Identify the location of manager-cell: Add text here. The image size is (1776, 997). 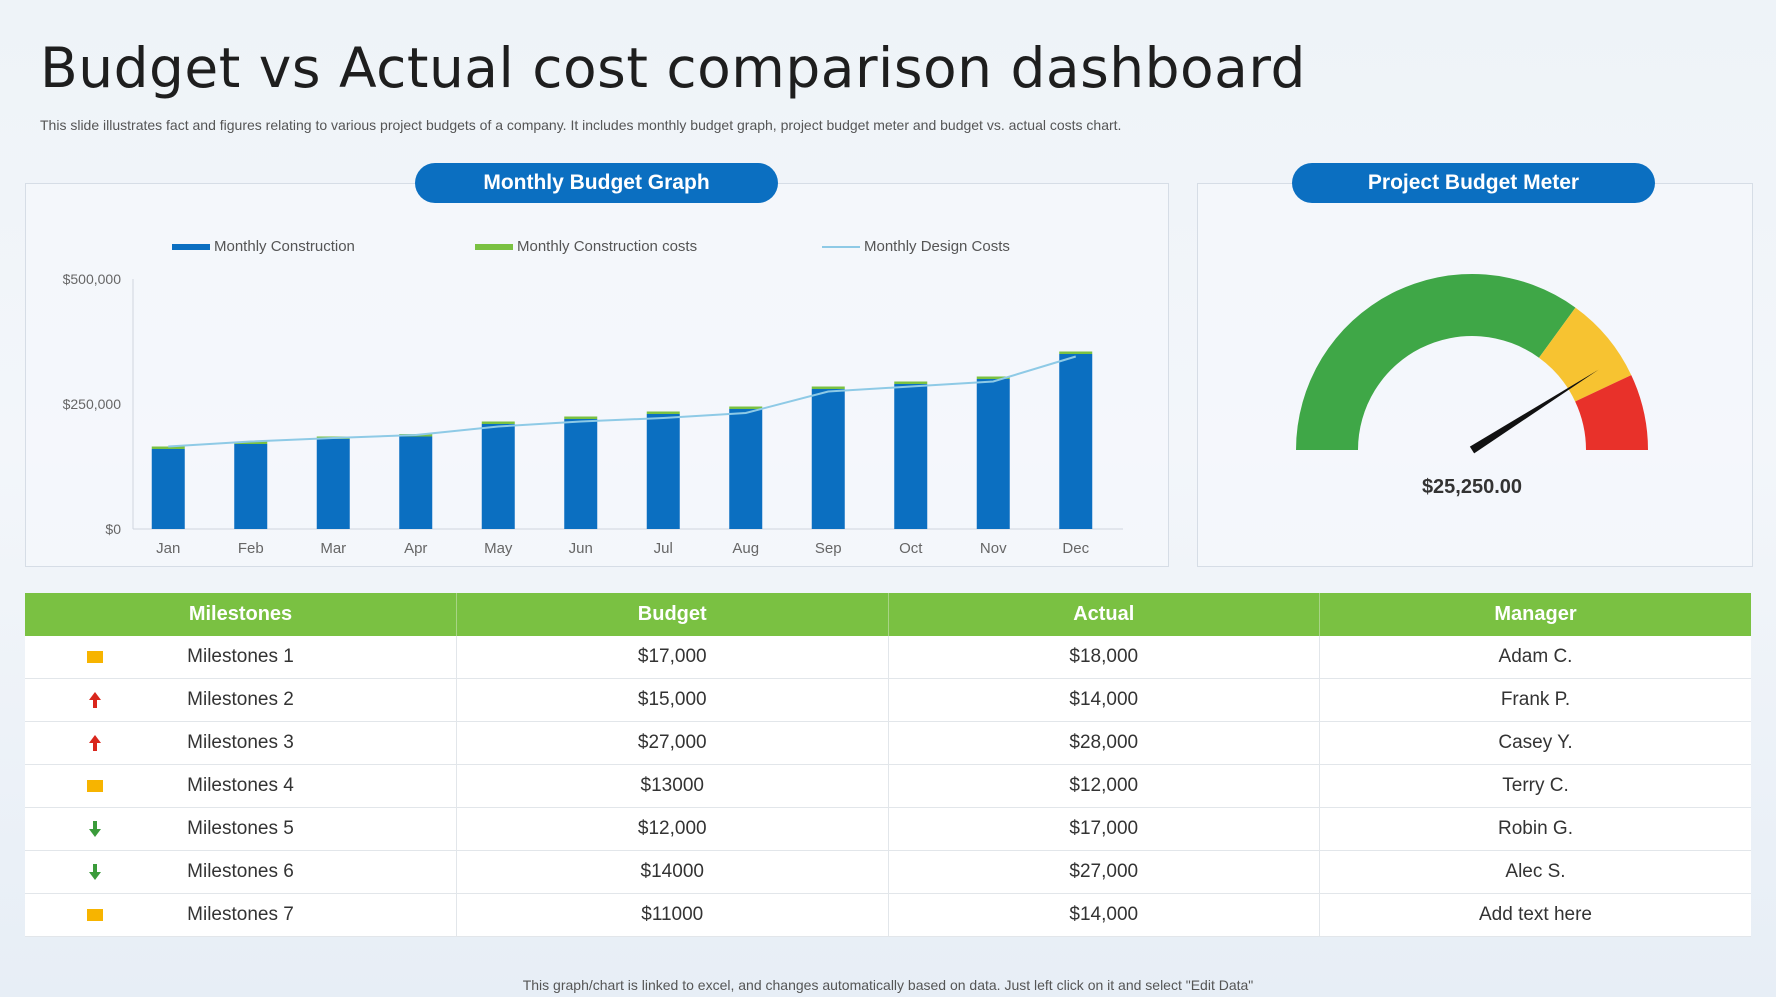
(1535, 915).